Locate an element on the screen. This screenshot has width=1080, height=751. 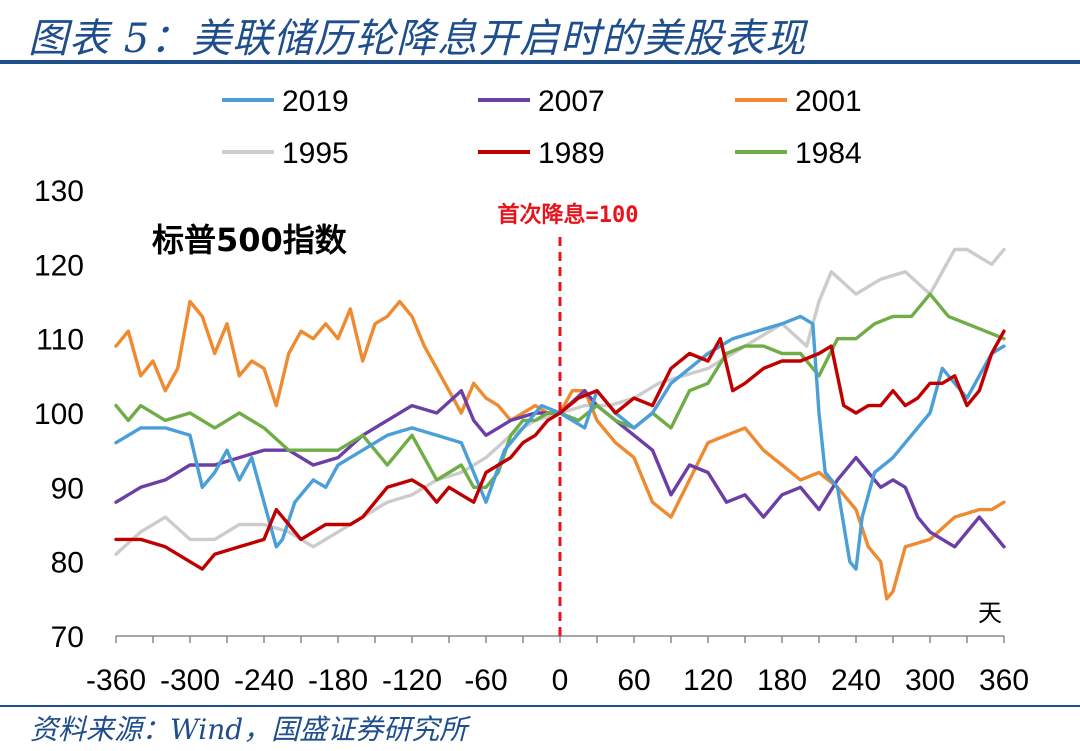
legend-label: 1995 is located at coordinates (315, 153).